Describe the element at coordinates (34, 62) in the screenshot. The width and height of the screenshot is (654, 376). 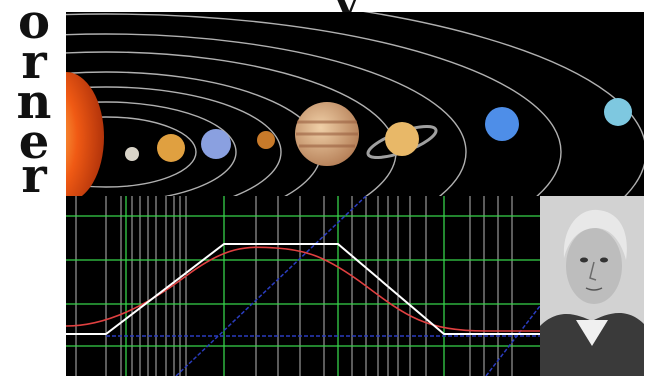
I see `side-letter-r: r` at that location.